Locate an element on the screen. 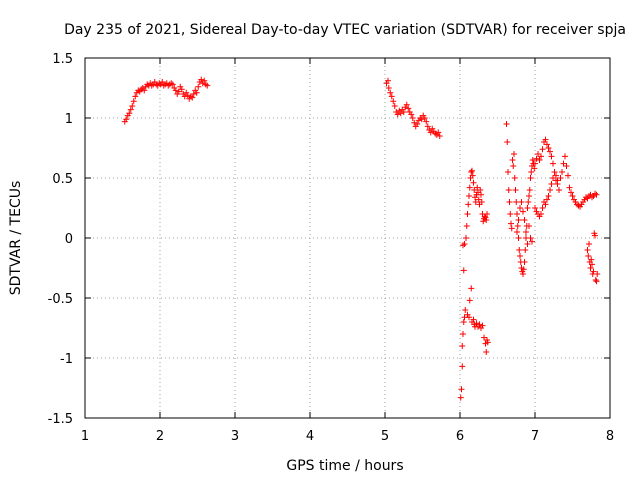 The height and width of the screenshot is (480, 640). x-tick-label: 3 is located at coordinates (235, 436).